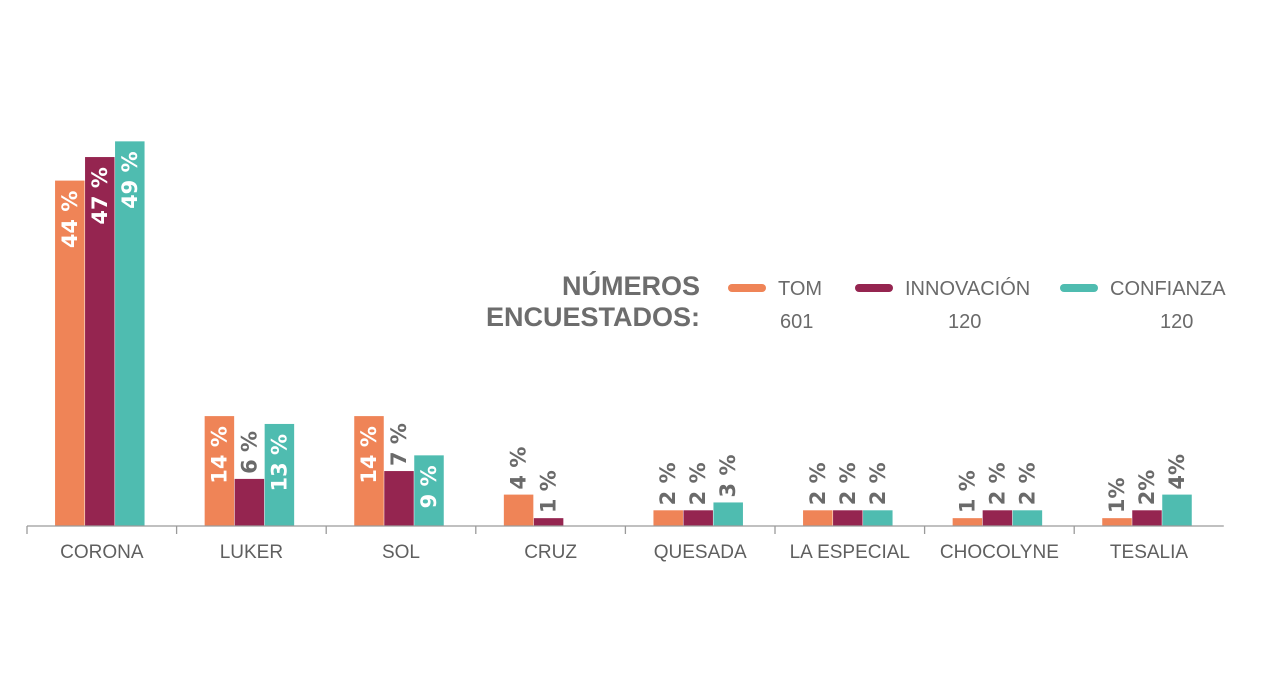 Image resolution: width=1280 pixels, height=678 pixels. What do you see at coordinates (519, 468) in the screenshot?
I see `data-label-cruz-tom: 4 %` at bounding box center [519, 468].